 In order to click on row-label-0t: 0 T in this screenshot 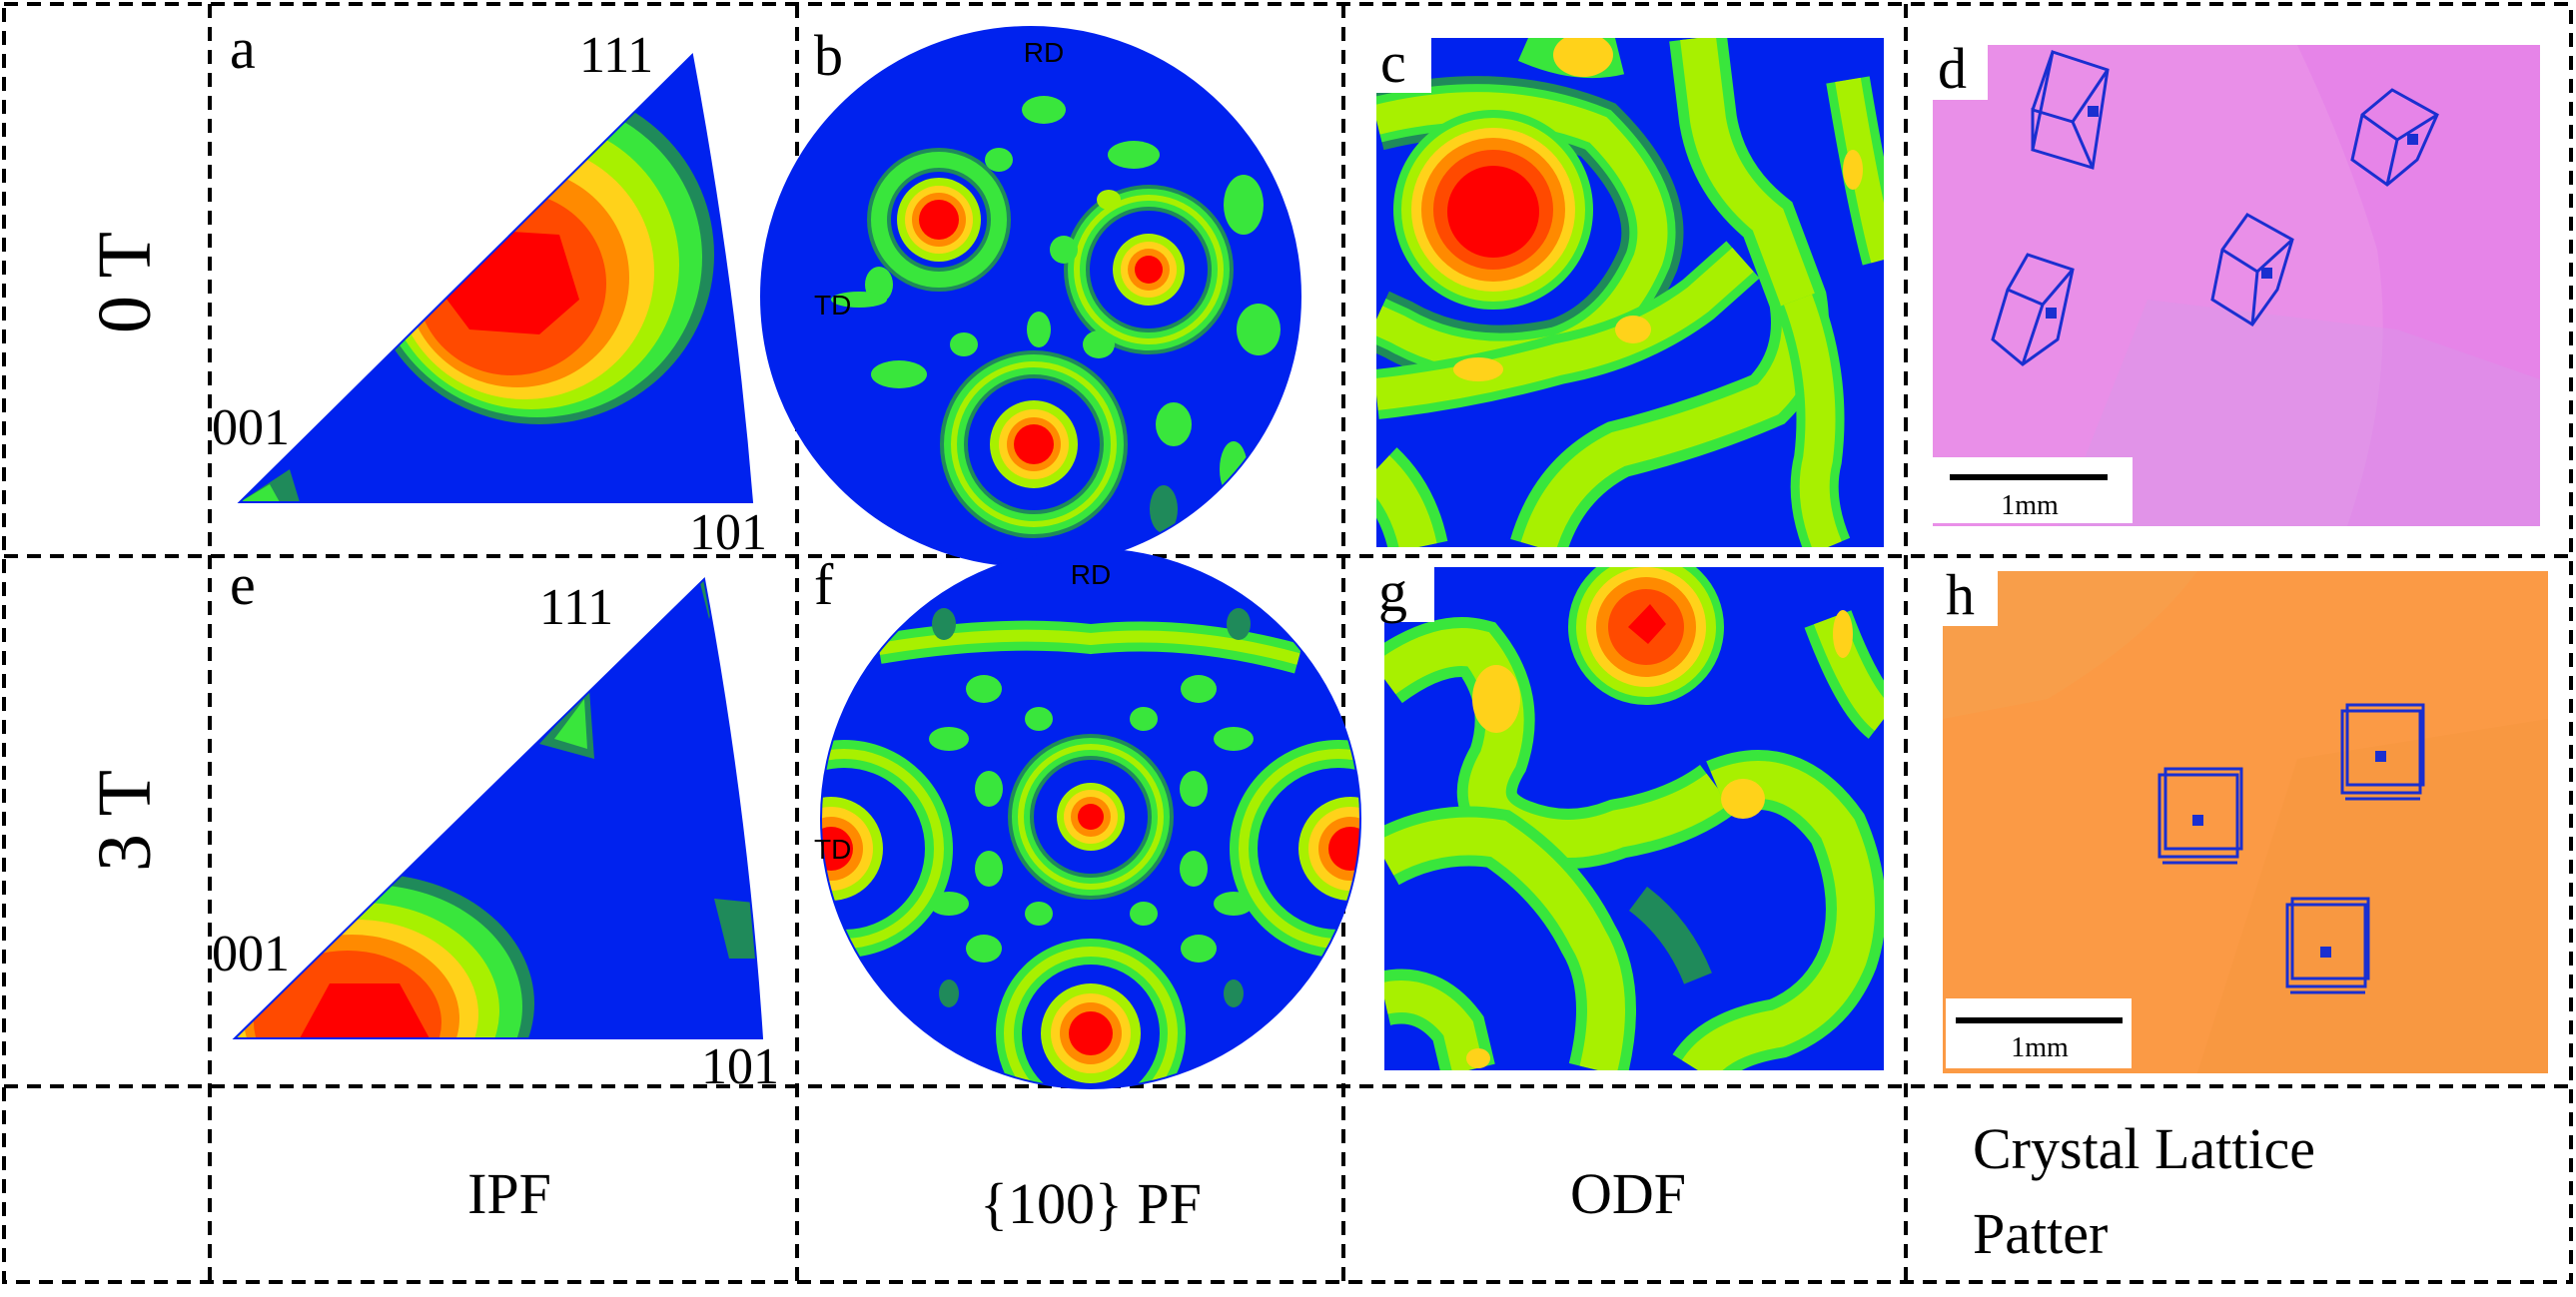, I will do `click(125, 282)`.